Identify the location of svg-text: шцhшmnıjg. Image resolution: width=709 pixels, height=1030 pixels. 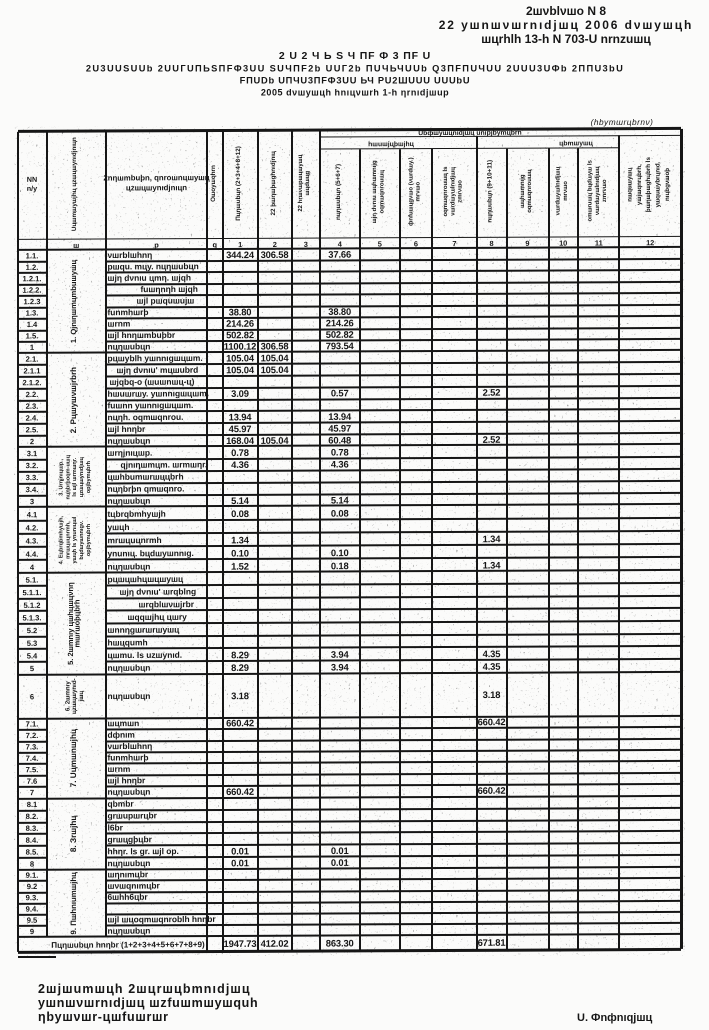
(523, 191).